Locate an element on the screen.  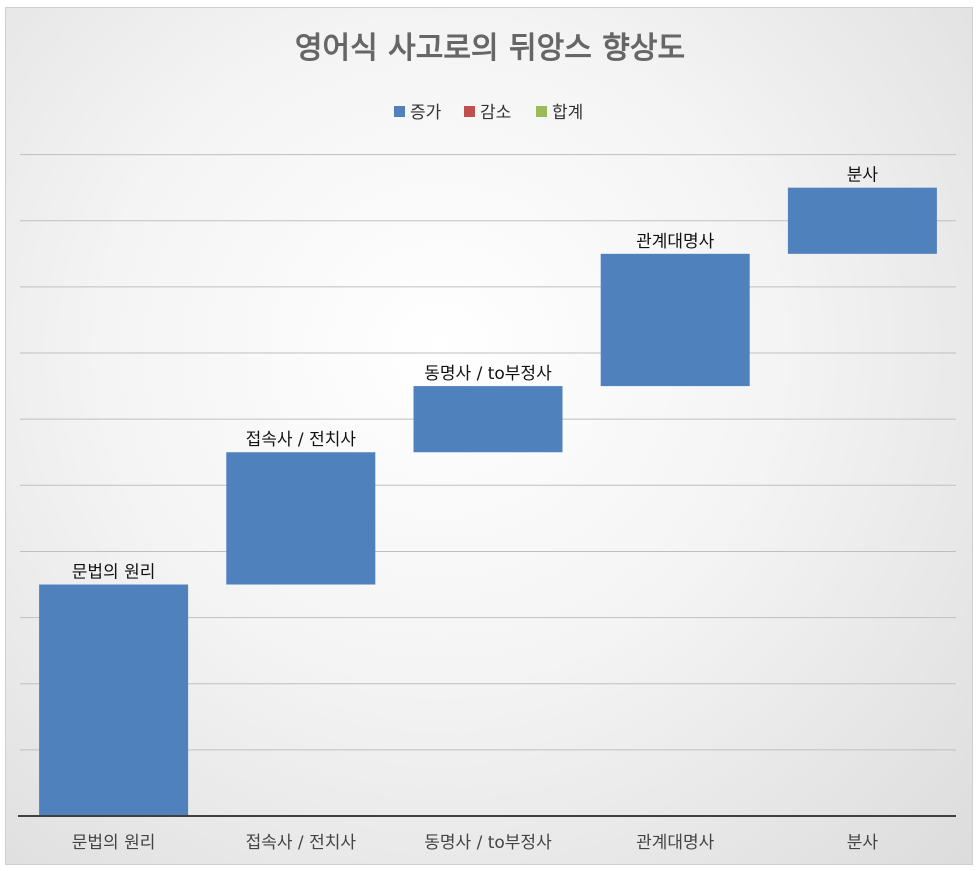
chart-title: 영어식 사고로의 뒤앙스 향상도 is located at coordinates (490, 48).